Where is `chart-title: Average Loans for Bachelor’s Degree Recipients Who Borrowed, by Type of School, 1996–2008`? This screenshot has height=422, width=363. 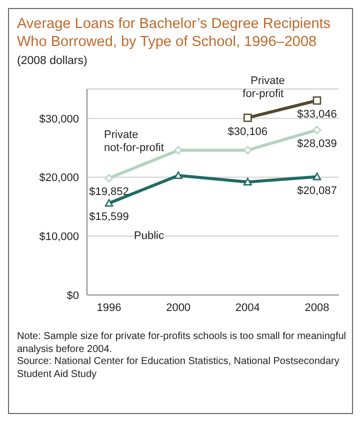
chart-title: Average Loans for Bachelor’s Degree Recipients Who Borrowed, by Type of School, 1996–2008 is located at coordinates (174, 33).